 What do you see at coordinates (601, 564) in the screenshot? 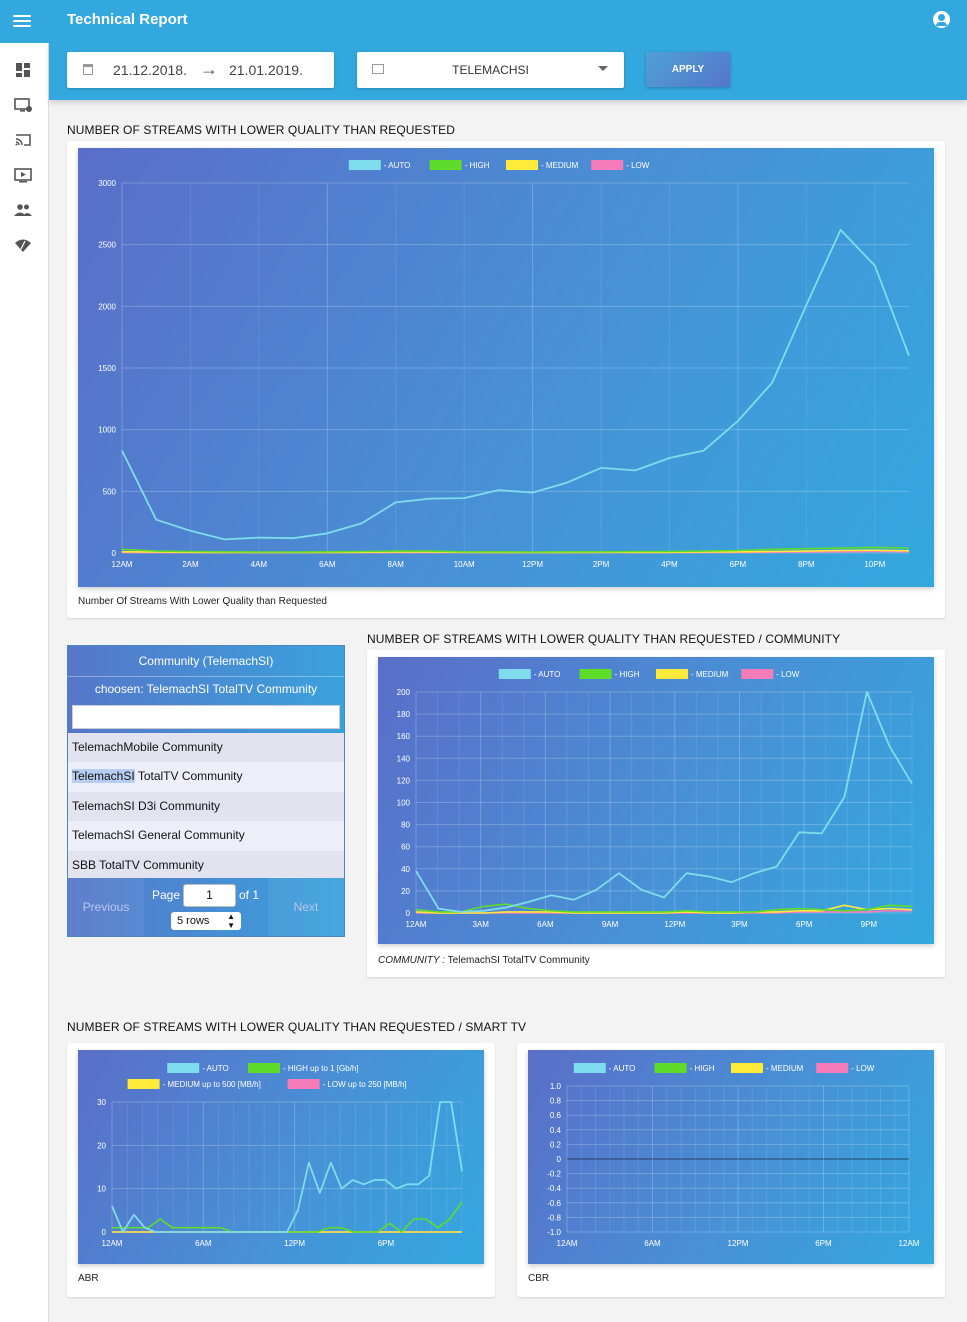
I see `x-tick-label: 2PM` at bounding box center [601, 564].